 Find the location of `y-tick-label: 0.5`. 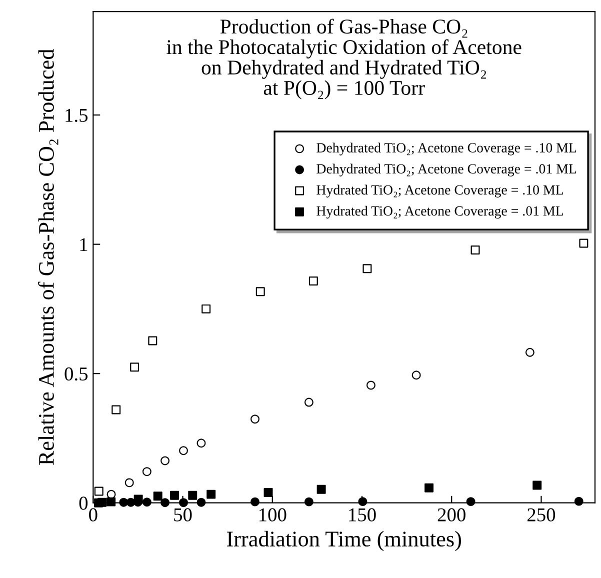

y-tick-label: 0.5 is located at coordinates (76, 374).